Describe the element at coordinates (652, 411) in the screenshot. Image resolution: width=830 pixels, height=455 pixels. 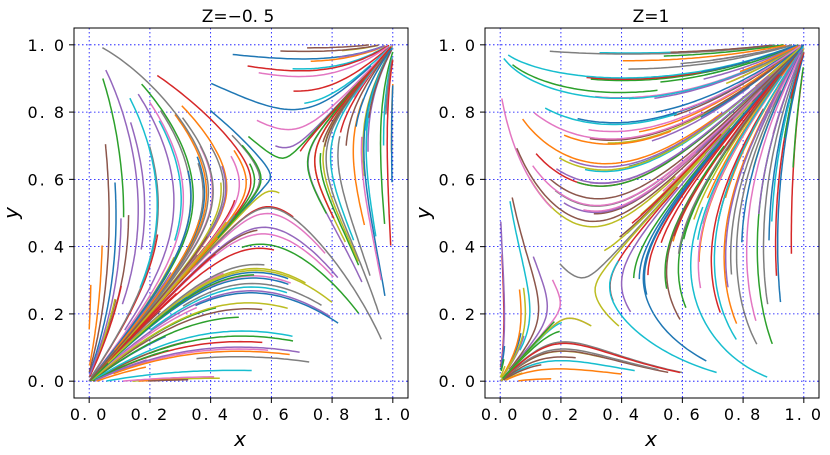
I see `chart-right-x-ticks: 0. 0 0. 2 0. 4 0. 6 0. 8 1. 0` at that location.